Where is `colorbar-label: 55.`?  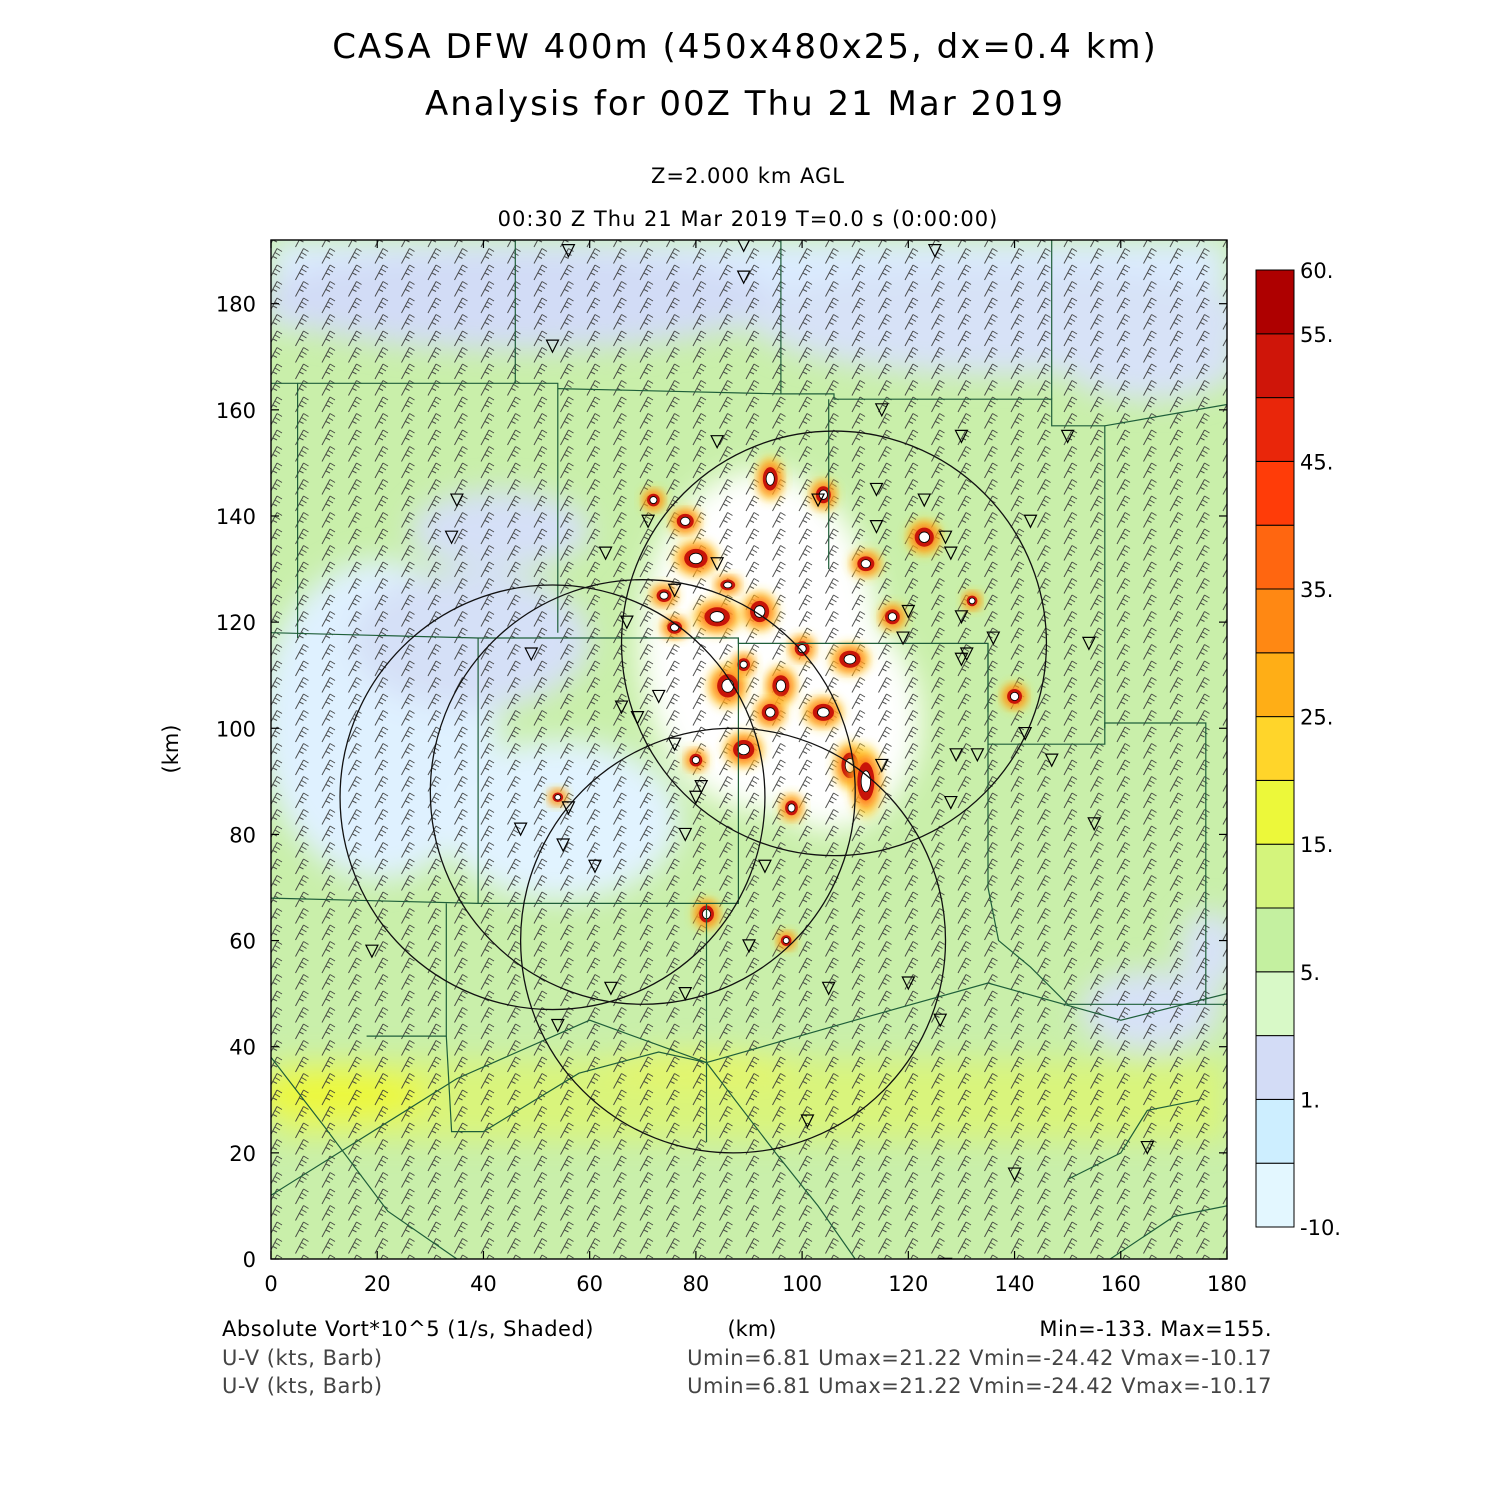 colorbar-label: 55. is located at coordinates (1316, 335).